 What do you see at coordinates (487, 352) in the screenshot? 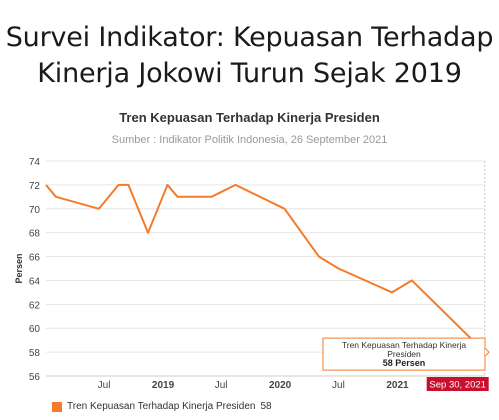
I see `tooltip-pointer-icon` at bounding box center [487, 352].